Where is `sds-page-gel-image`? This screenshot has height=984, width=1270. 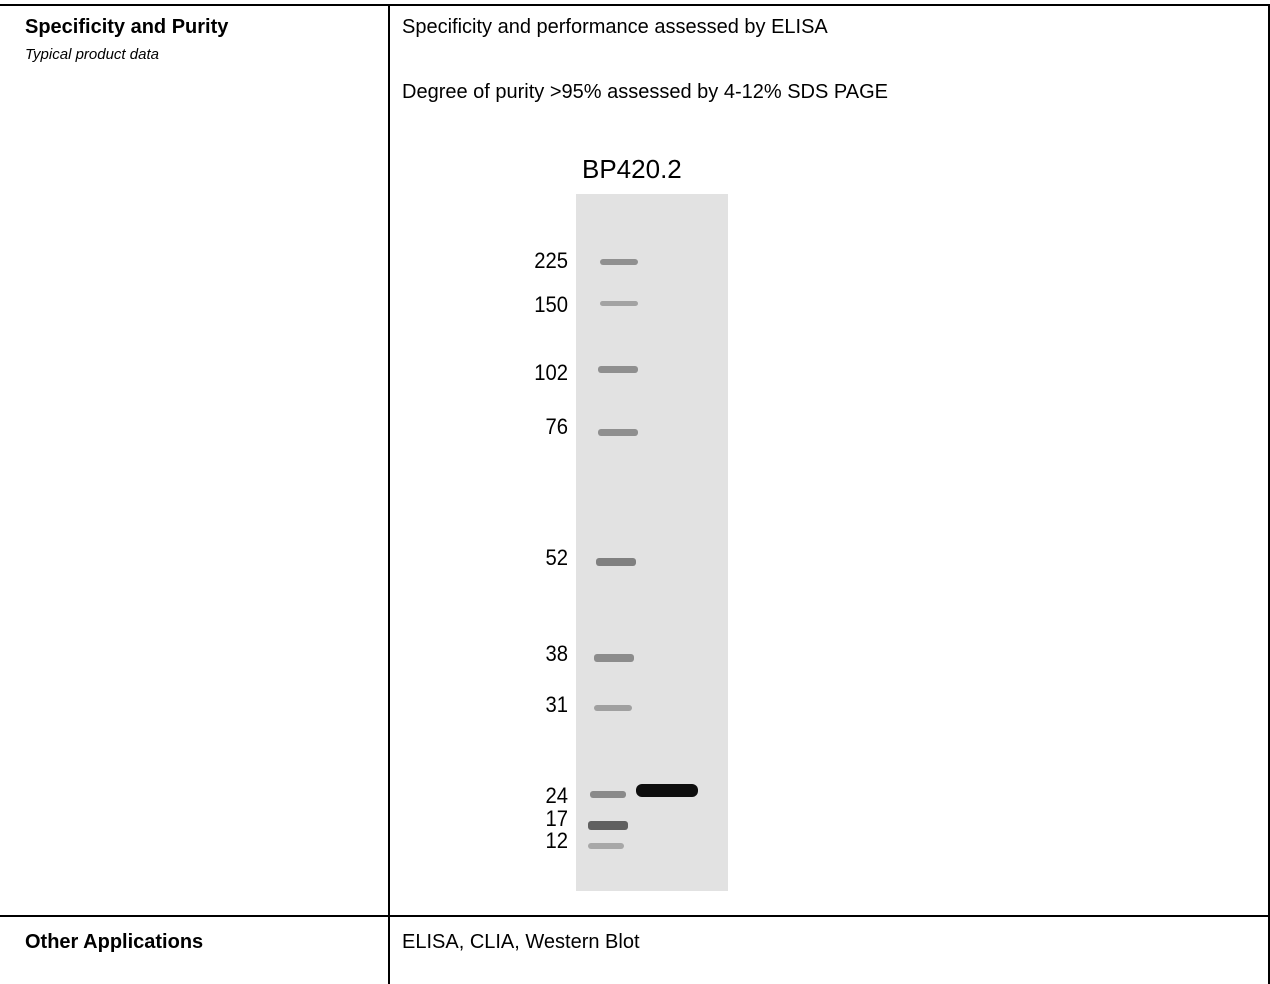
sds-page-gel-image is located at coordinates (652, 542).